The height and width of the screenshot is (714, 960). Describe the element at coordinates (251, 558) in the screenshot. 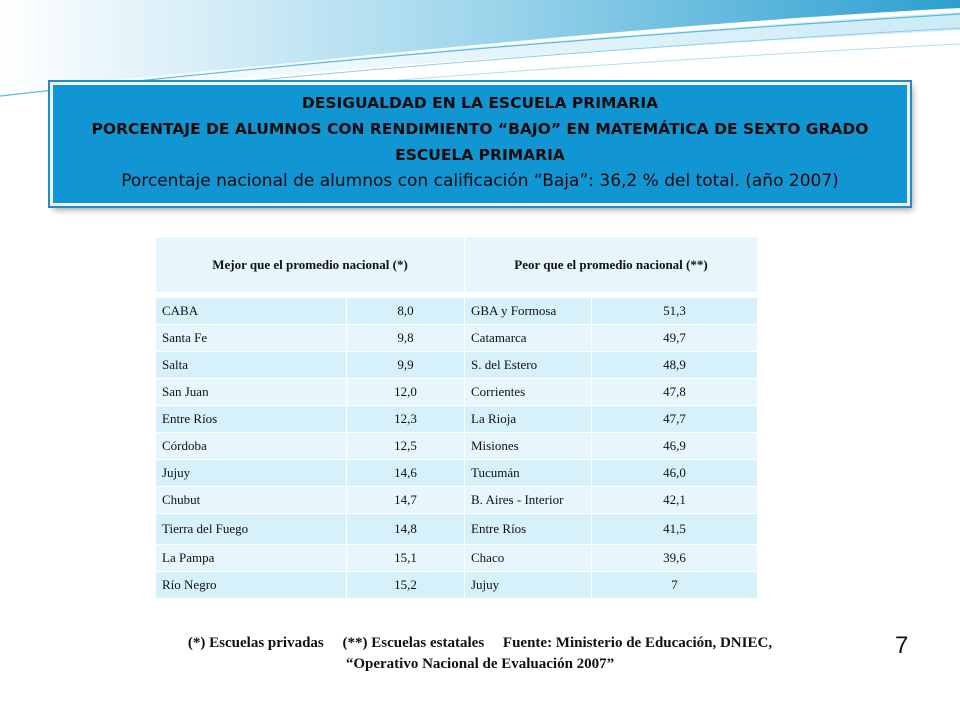

I see `province-name: La Pampa` at that location.